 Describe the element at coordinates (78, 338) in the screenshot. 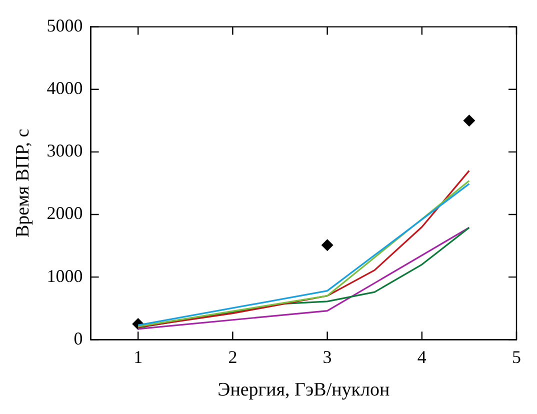

I see `y-tick-label: 0` at that location.